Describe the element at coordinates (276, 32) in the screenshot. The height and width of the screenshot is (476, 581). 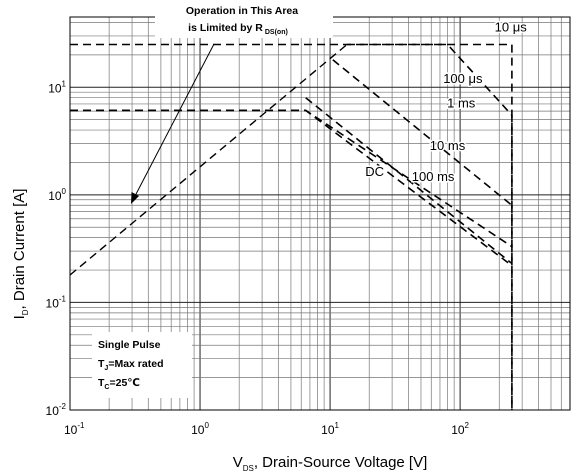
I see `rds-annotation-line2-sub: DS(on)` at that location.